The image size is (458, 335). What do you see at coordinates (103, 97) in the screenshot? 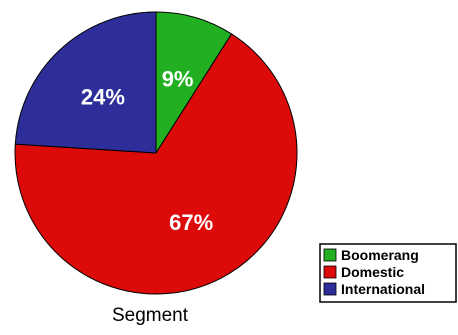
I see `slice-value-label-international: 24%` at bounding box center [103, 97].